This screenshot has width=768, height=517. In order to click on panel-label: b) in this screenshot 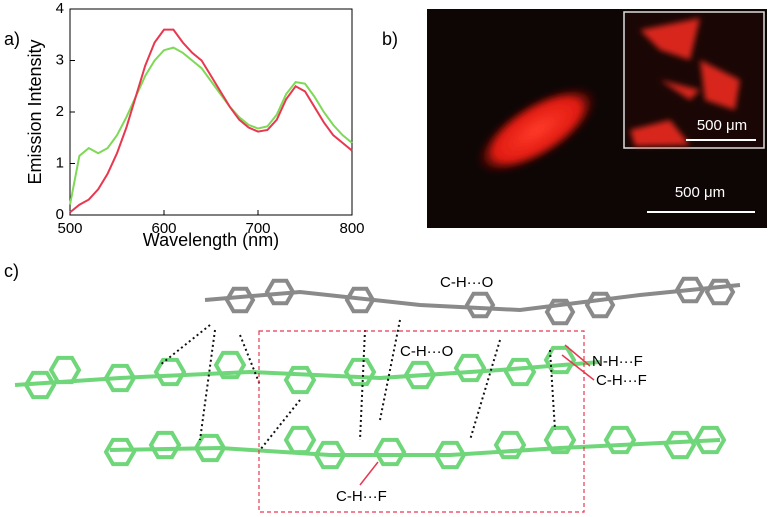, I will do `click(390, 39)`.